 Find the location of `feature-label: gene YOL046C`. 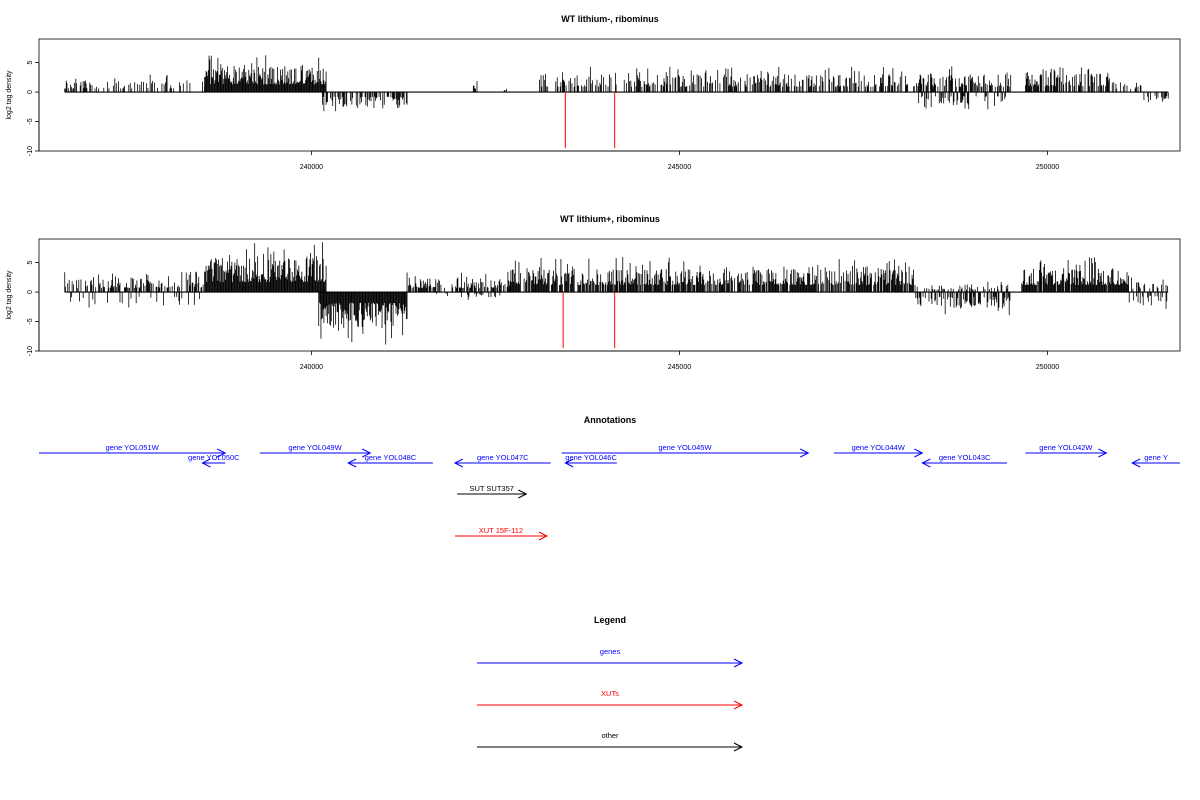

feature-label: gene YOL046C is located at coordinates (591, 457).